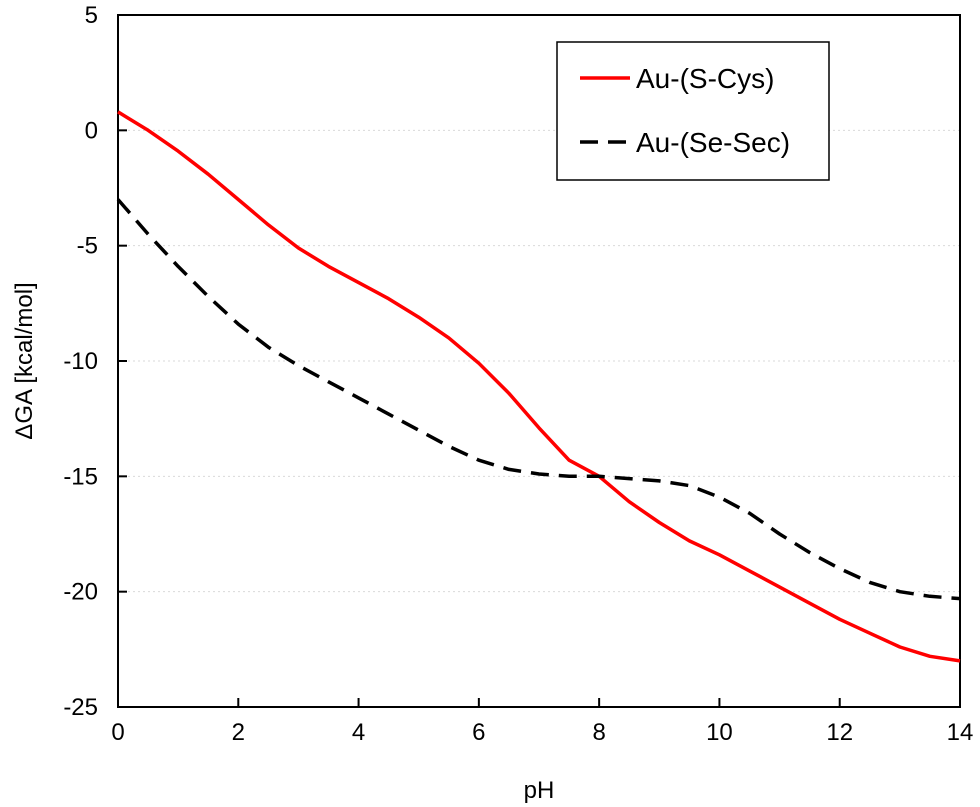 Image resolution: width=980 pixels, height=807 pixels. Describe the element at coordinates (24, 360) in the screenshot. I see `y-axis-label: ΔGA [kcal/mol]` at that location.